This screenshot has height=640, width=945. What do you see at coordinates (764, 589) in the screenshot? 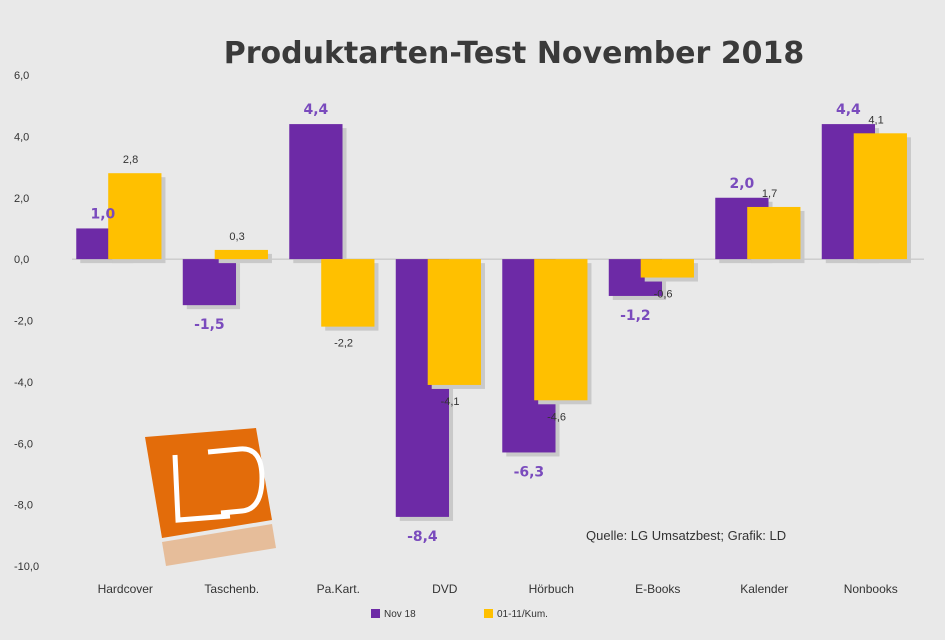
I see `x-tick-label: Kalender` at bounding box center [764, 589].